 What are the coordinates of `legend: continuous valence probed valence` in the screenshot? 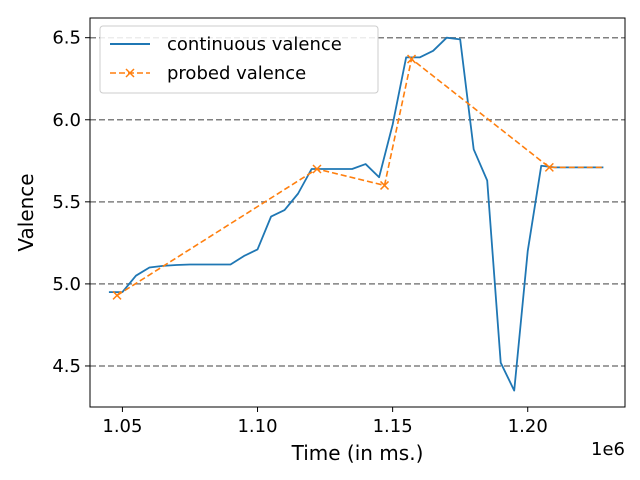 It's located at (239, 59).